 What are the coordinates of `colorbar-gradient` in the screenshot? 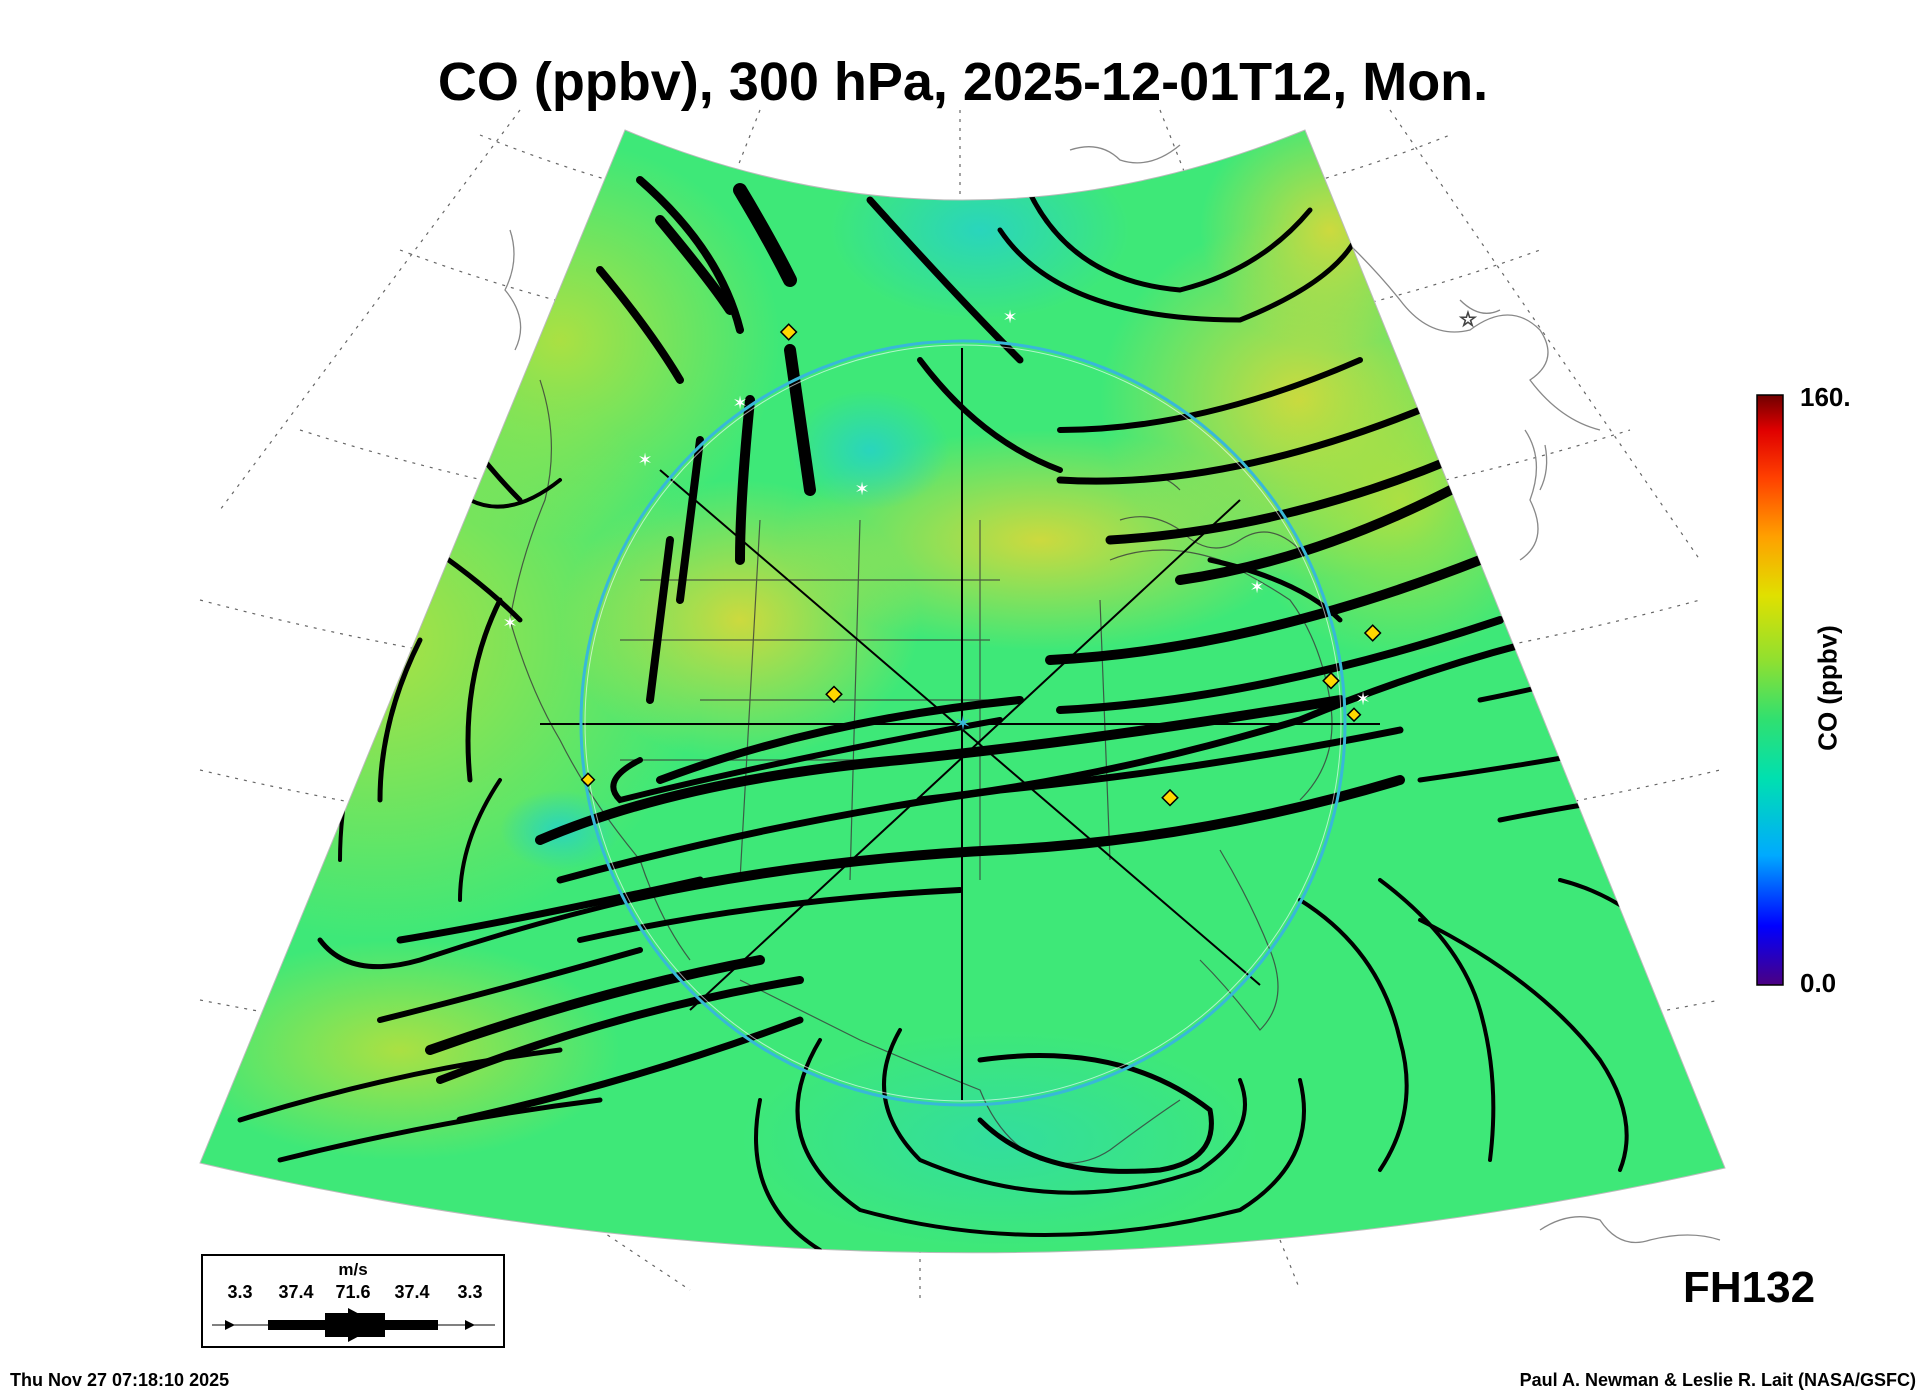 It's located at (1770, 690).